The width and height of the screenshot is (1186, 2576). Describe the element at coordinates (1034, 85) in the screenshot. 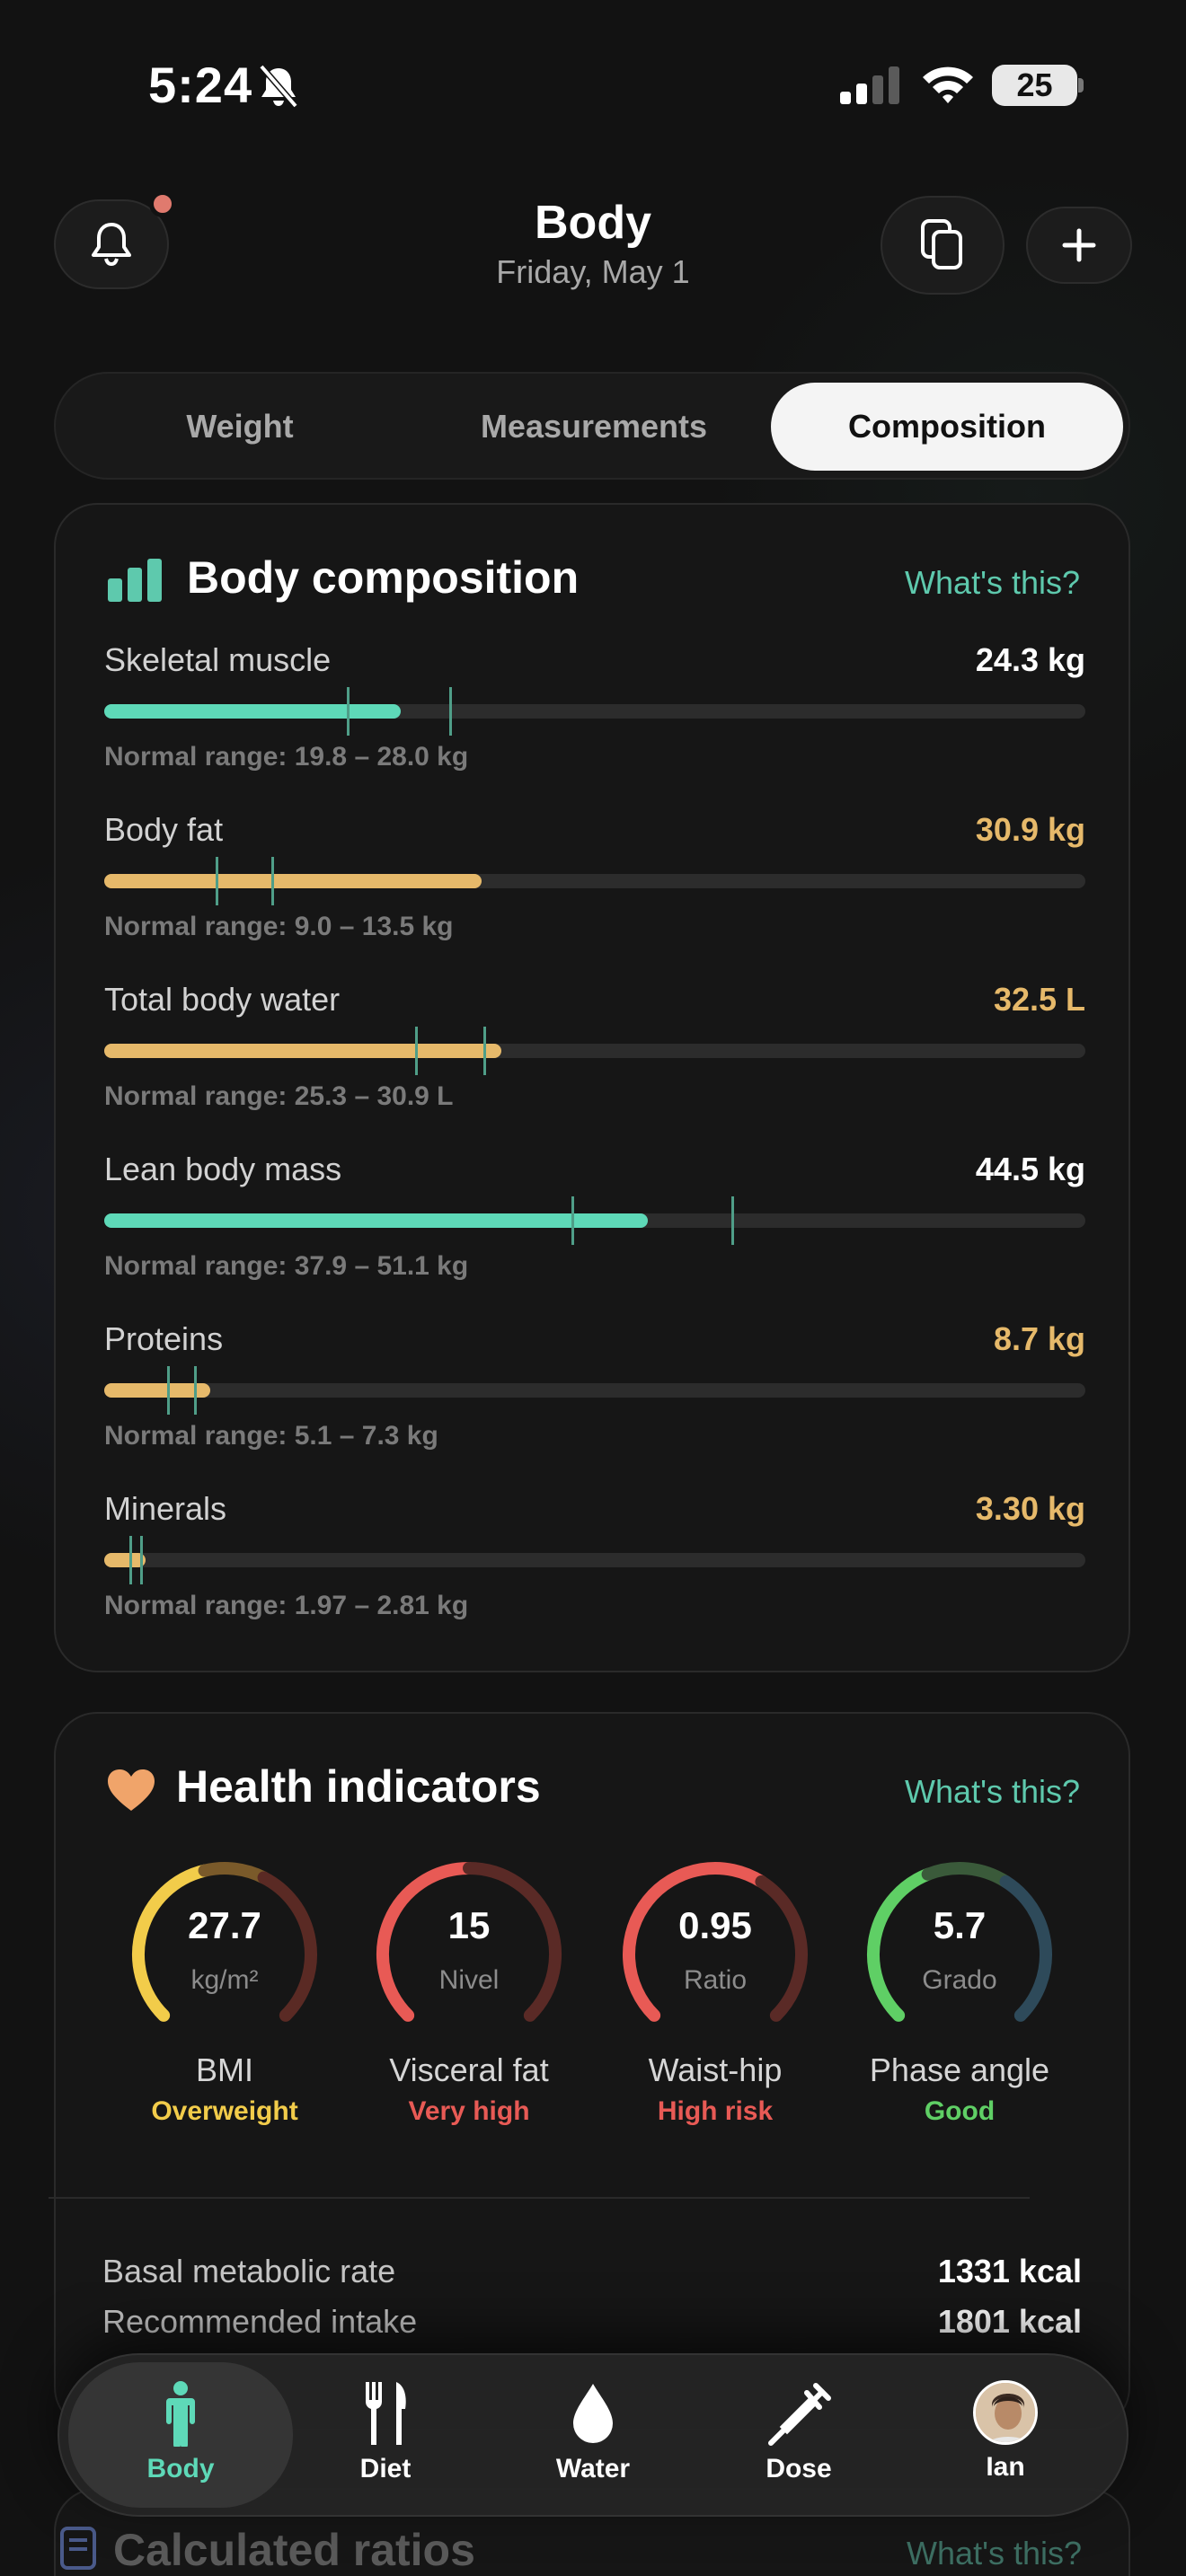

I see `battery-indicator: 25` at that location.